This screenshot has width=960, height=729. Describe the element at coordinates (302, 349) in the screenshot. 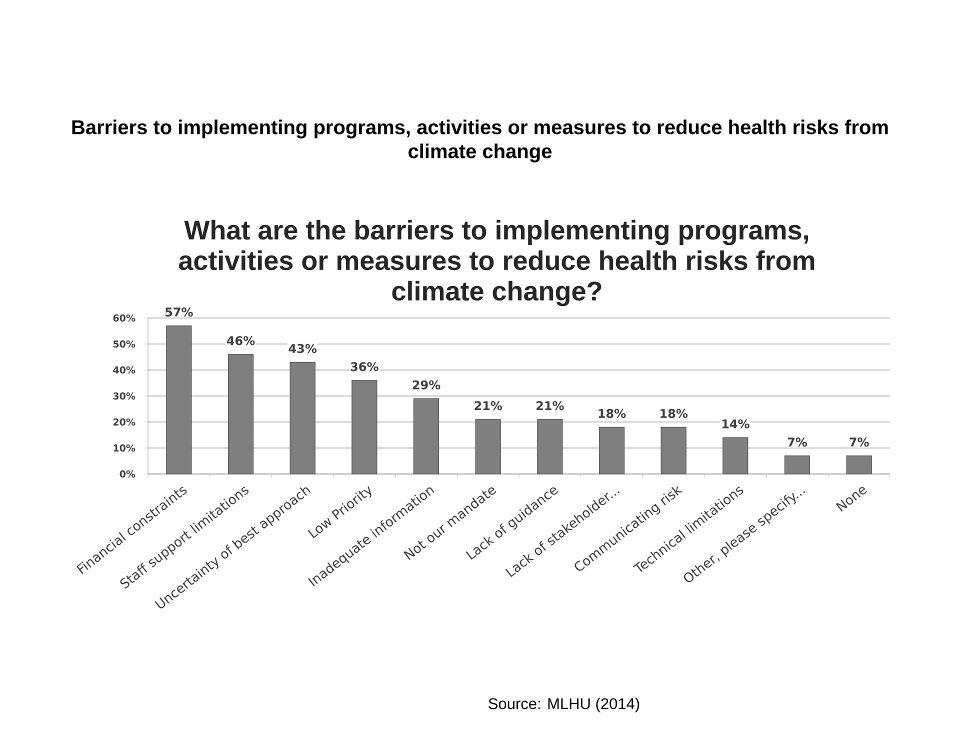

I see `data-label: 43%` at that location.